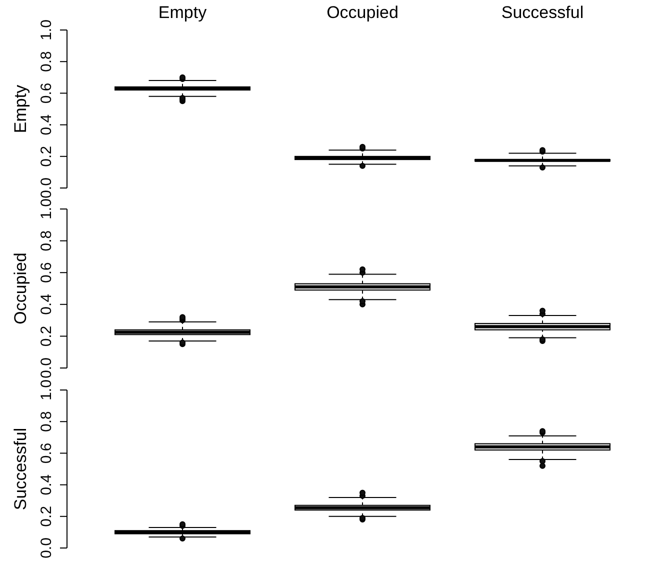 The width and height of the screenshot is (659, 564). I want to click on y-axis-title: Empty, so click(20, 109).